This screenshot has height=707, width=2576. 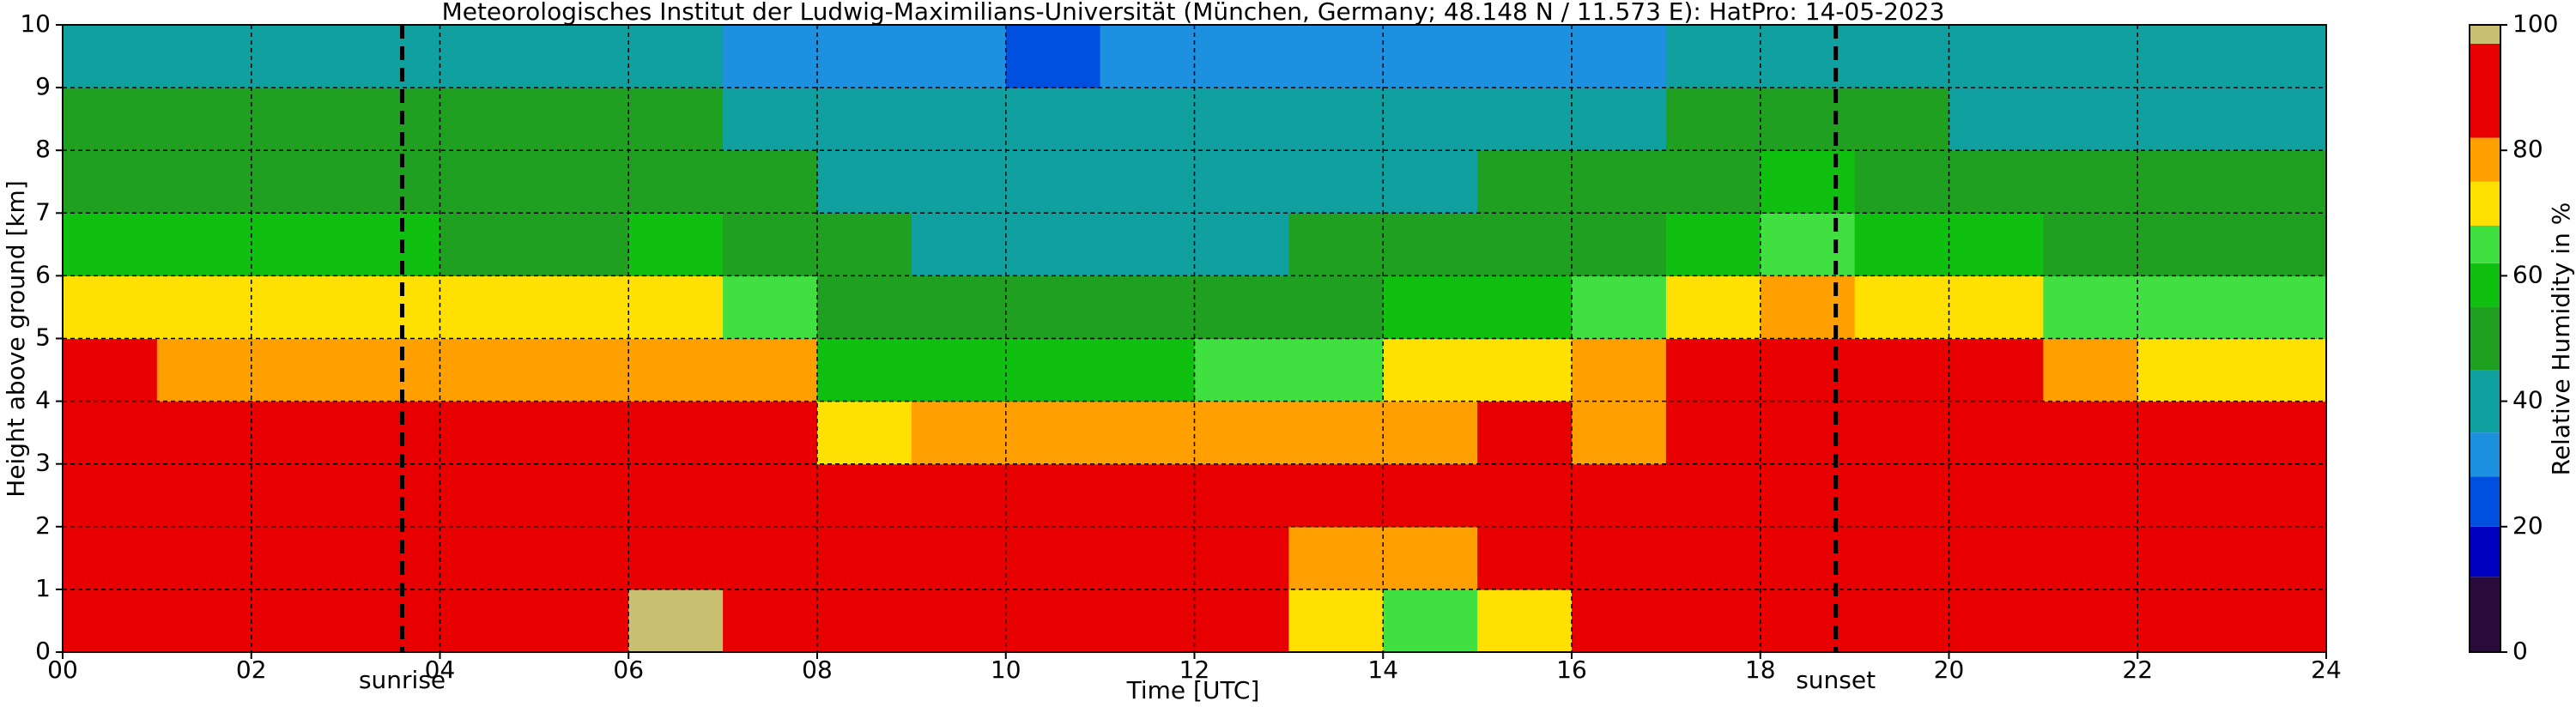 I want to click on y-tick-label: 5, so click(x=43, y=337).